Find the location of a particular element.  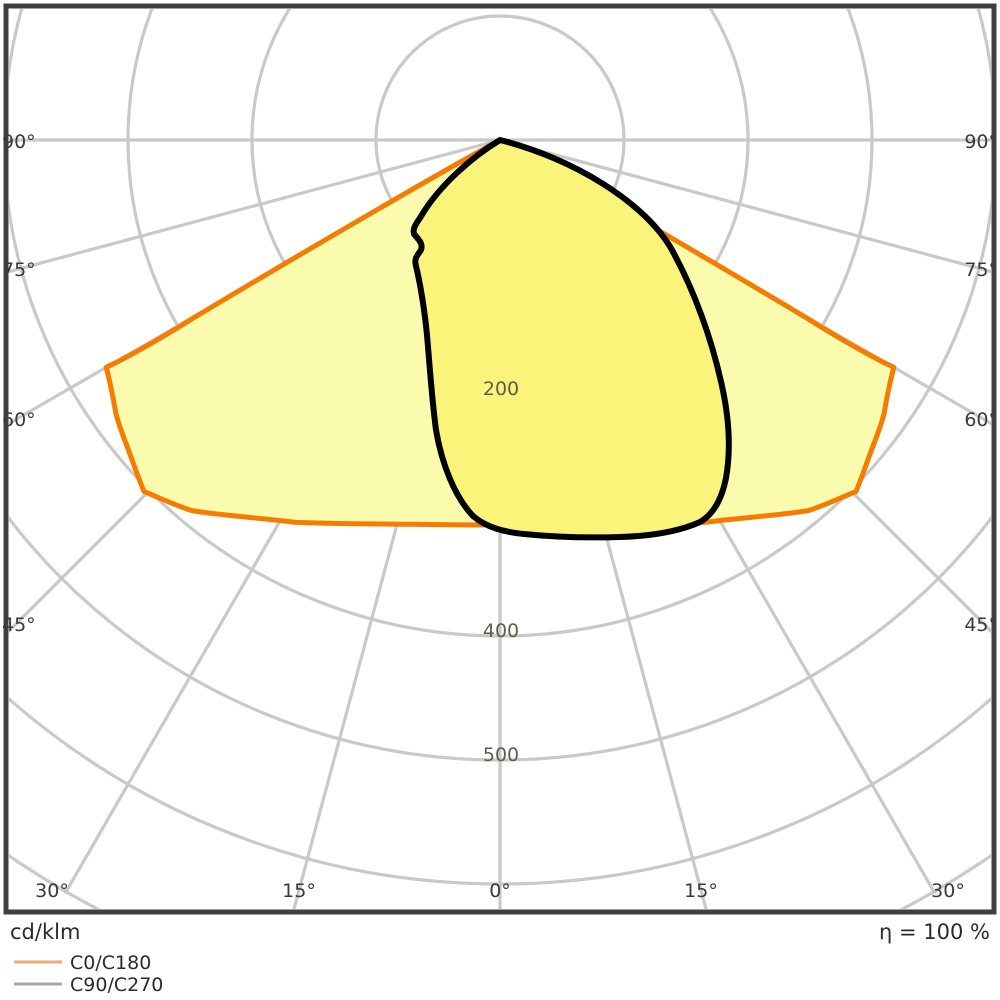

angle-label-left-90: 90° is located at coordinates (19, 142).